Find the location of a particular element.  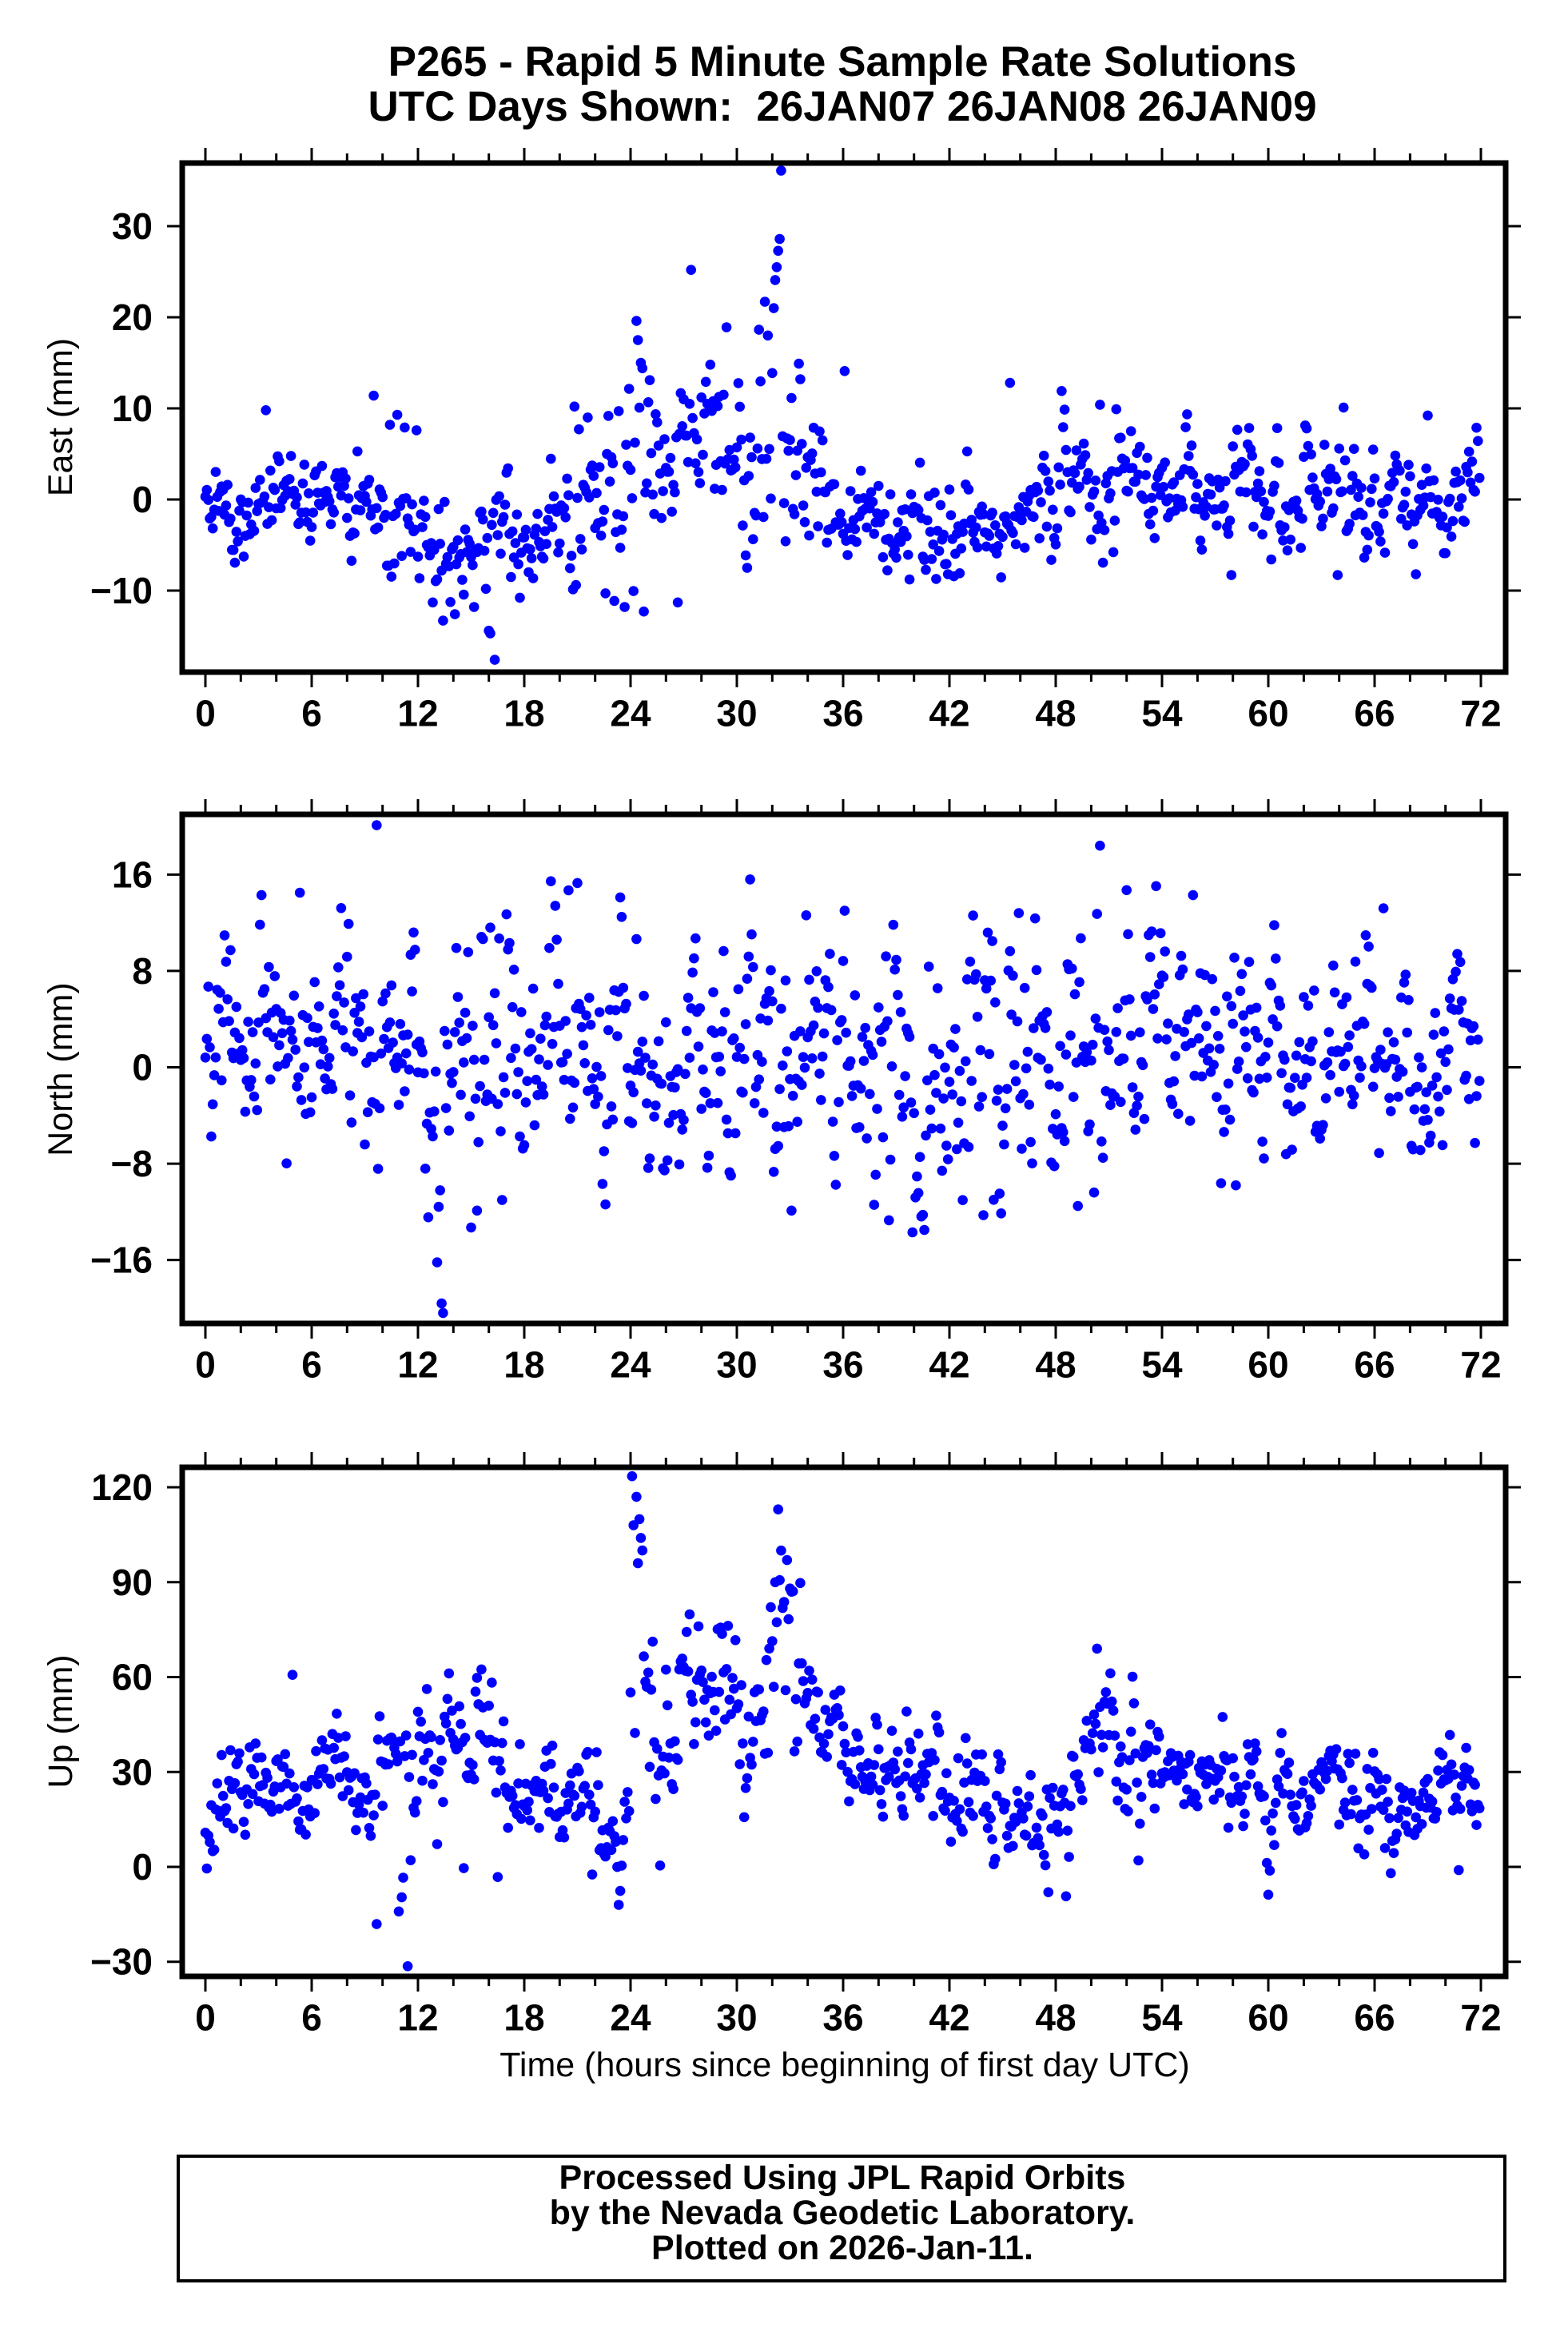

svg-text:Processed Using JPL Rapid Orbi: Processed Using JPL Rapid Orbits is located at coordinates (842, 2178).